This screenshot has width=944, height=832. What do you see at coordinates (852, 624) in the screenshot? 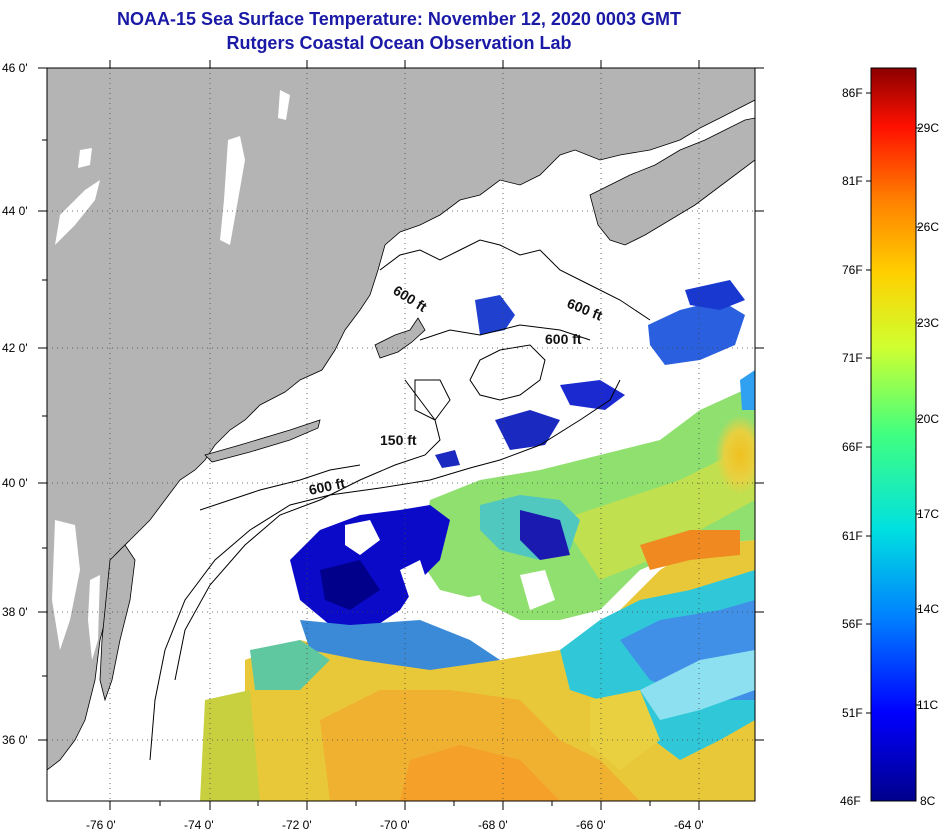
I see `colorbar-label-56f: 56F` at bounding box center [852, 624].